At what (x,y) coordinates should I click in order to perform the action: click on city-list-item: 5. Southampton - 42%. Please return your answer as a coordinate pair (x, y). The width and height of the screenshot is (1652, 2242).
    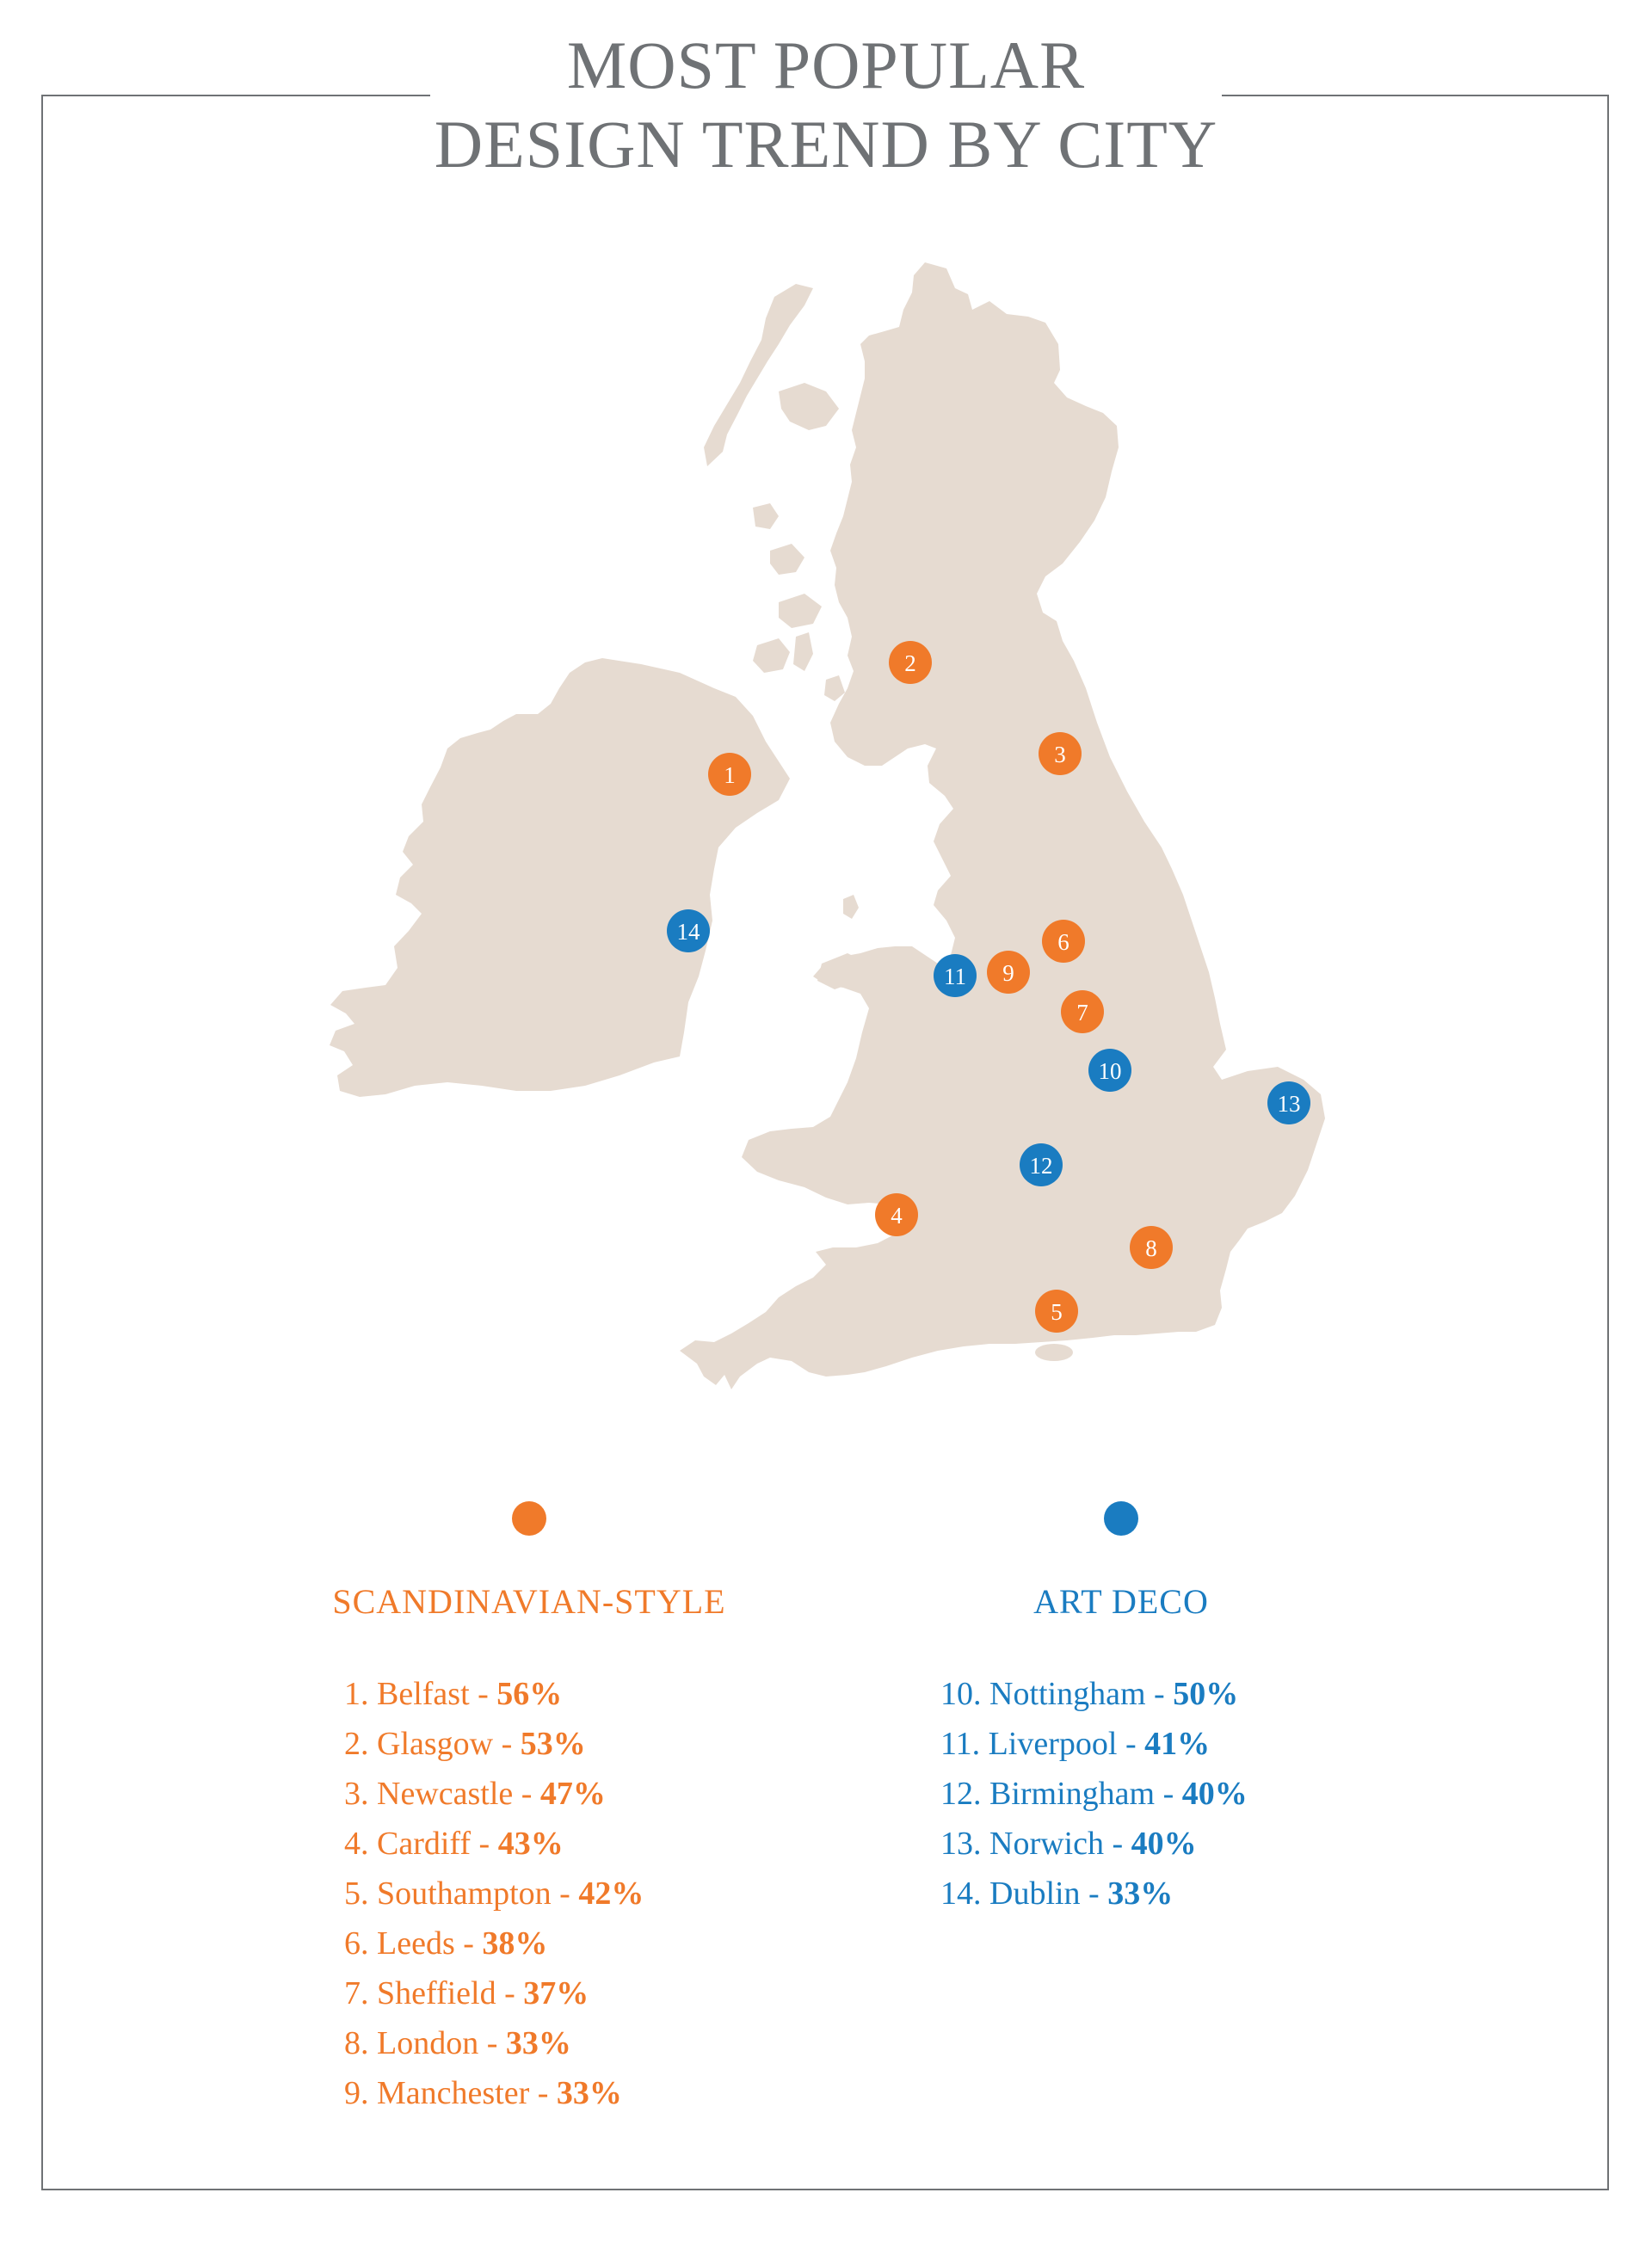
    Looking at the image, I should click on (494, 1894).